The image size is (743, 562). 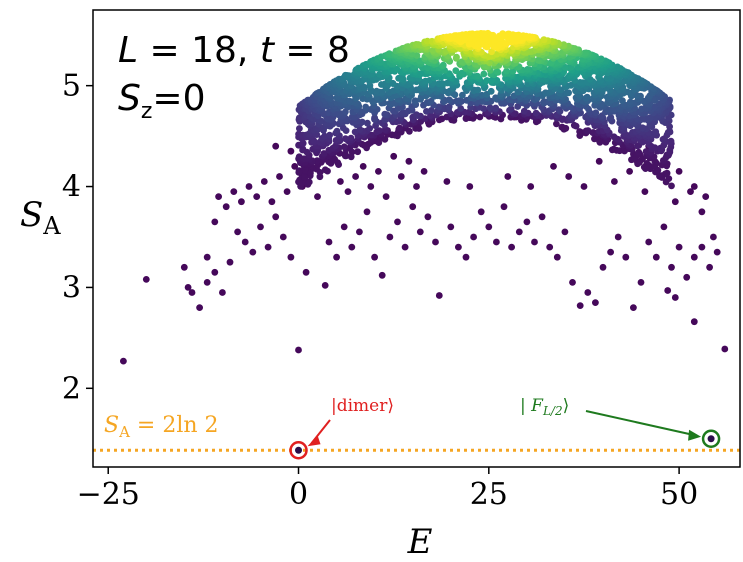 What do you see at coordinates (299, 450) in the screenshot?
I see `dimer-point` at bounding box center [299, 450].